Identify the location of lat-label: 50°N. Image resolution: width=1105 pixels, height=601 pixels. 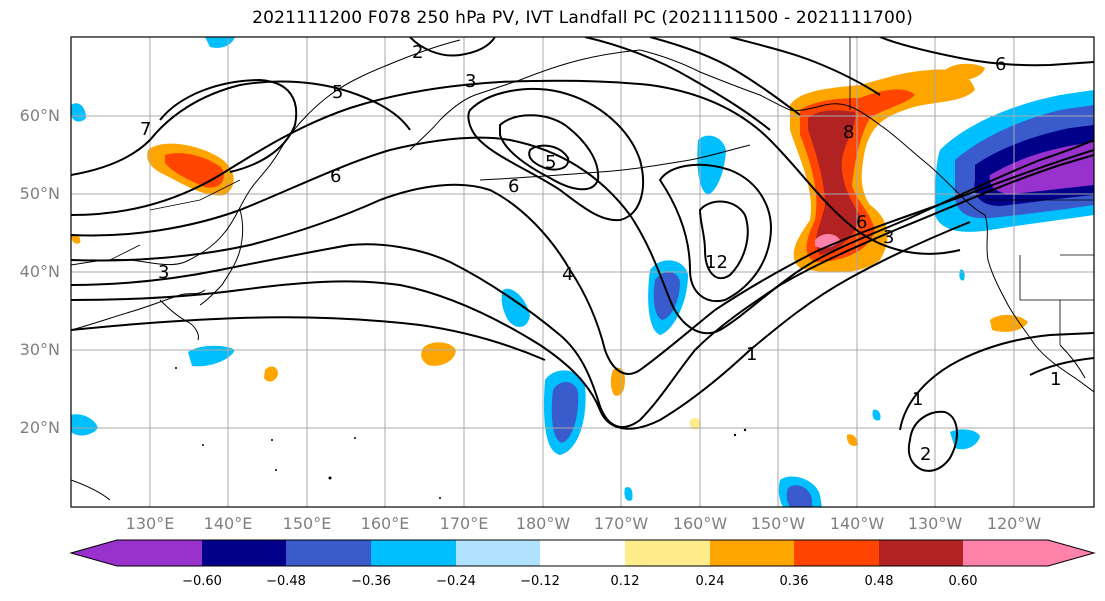
(39, 193).